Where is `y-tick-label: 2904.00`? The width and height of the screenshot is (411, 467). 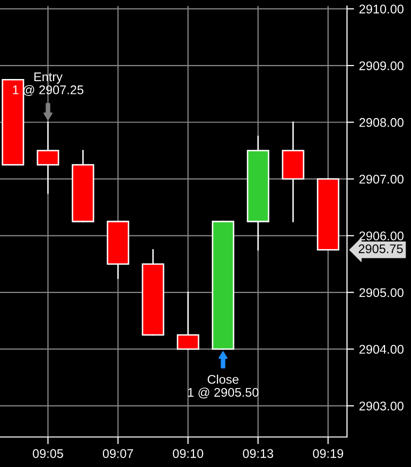 y-tick-label: 2904.00 is located at coordinates (381, 349).